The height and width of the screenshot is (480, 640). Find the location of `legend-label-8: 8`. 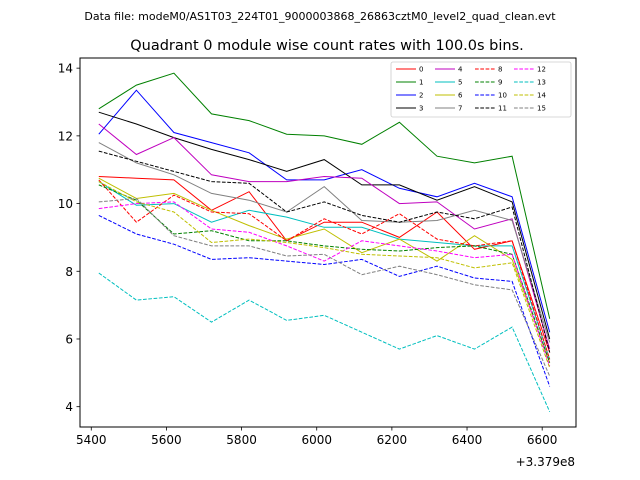

legend-label-8: 8 is located at coordinates (500, 70).